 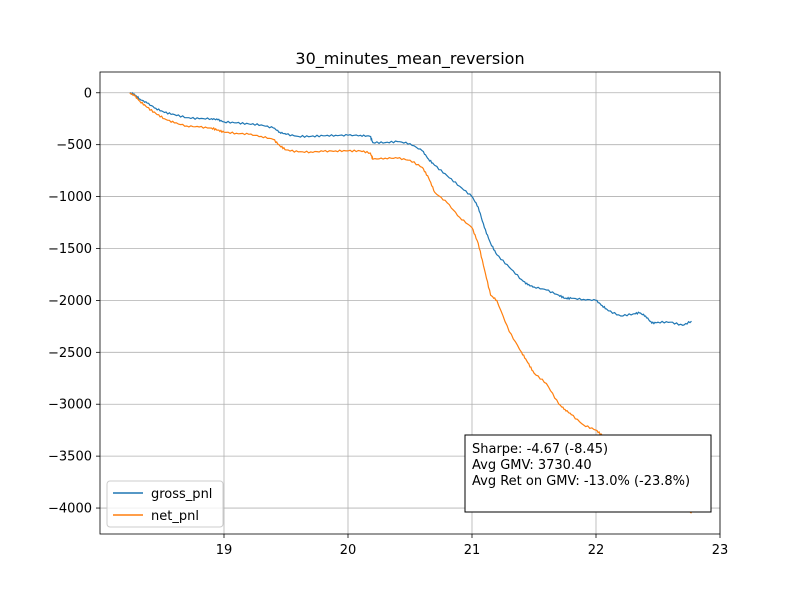 I want to click on y-tick-label: −2000, so click(x=70, y=301).